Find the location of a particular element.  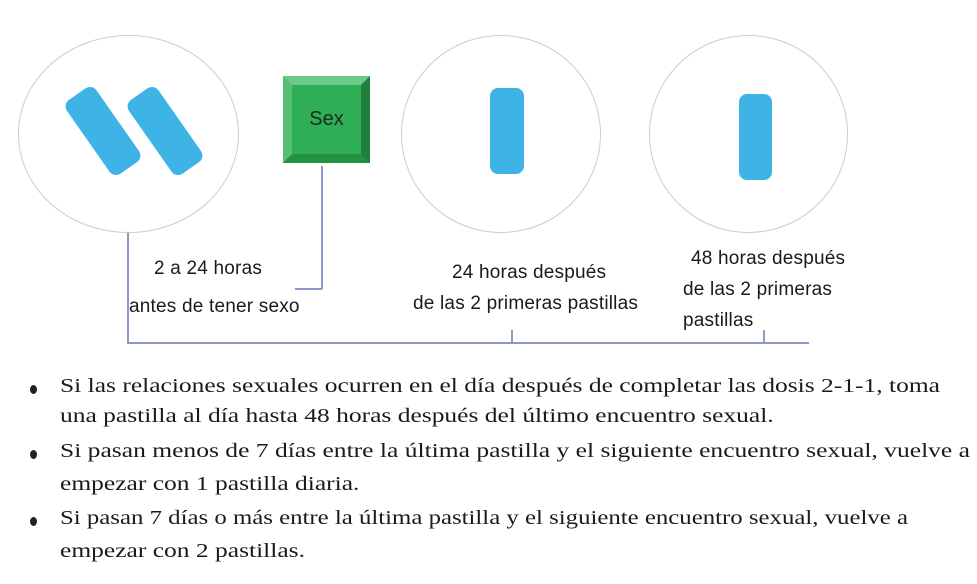

step1-circle is located at coordinates (128, 134).